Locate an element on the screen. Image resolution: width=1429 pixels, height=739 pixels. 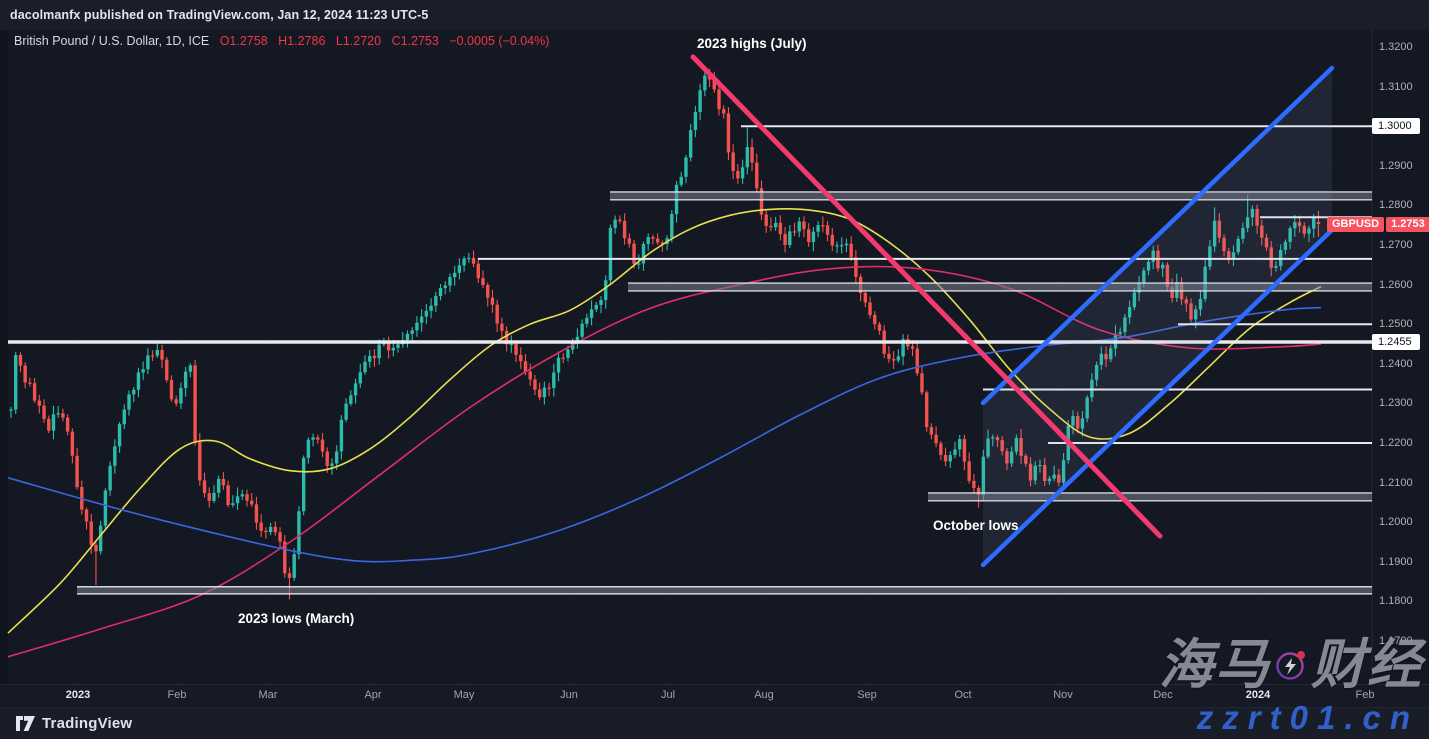
watermark-cn-right: 财经 is located at coordinates (1367, 665).